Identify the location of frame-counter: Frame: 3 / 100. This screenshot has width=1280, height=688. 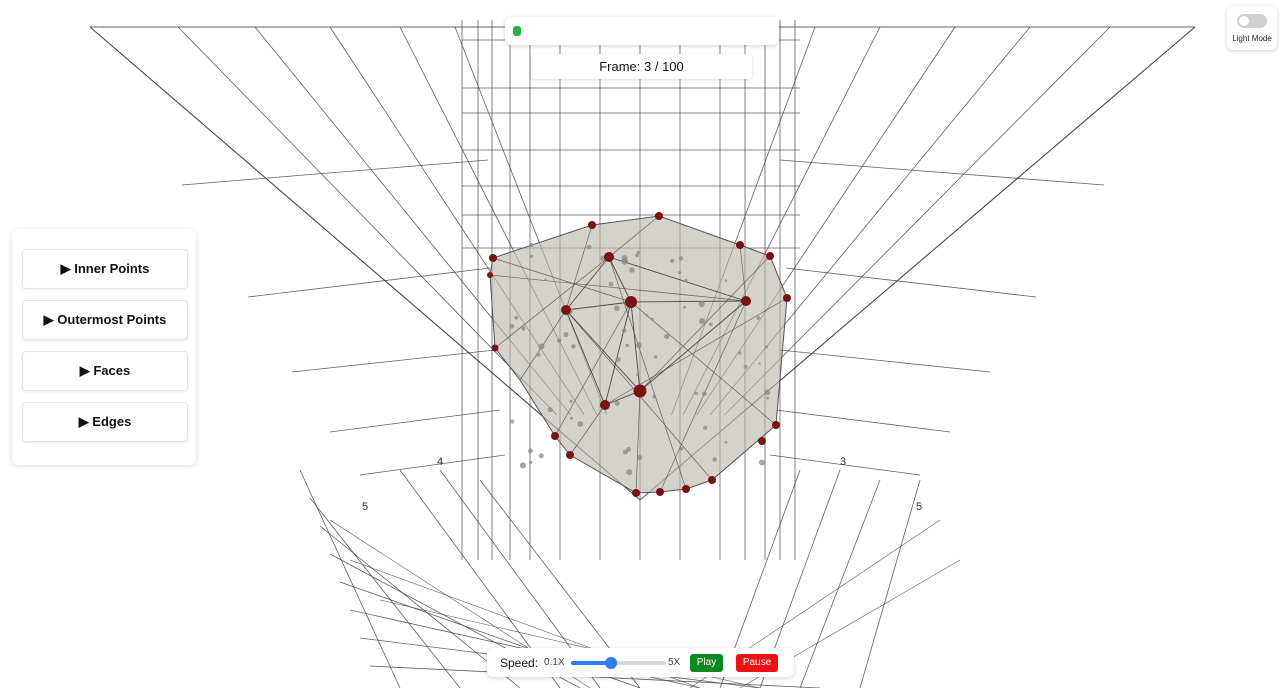
(641, 66).